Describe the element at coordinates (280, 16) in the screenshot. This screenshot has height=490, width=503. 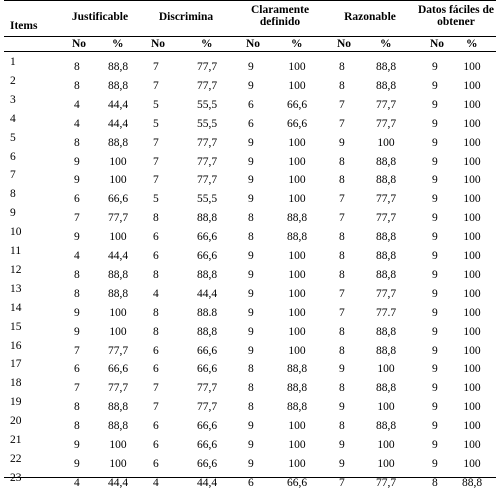
I see `group-header-claramente-definido: Claramente definido` at that location.